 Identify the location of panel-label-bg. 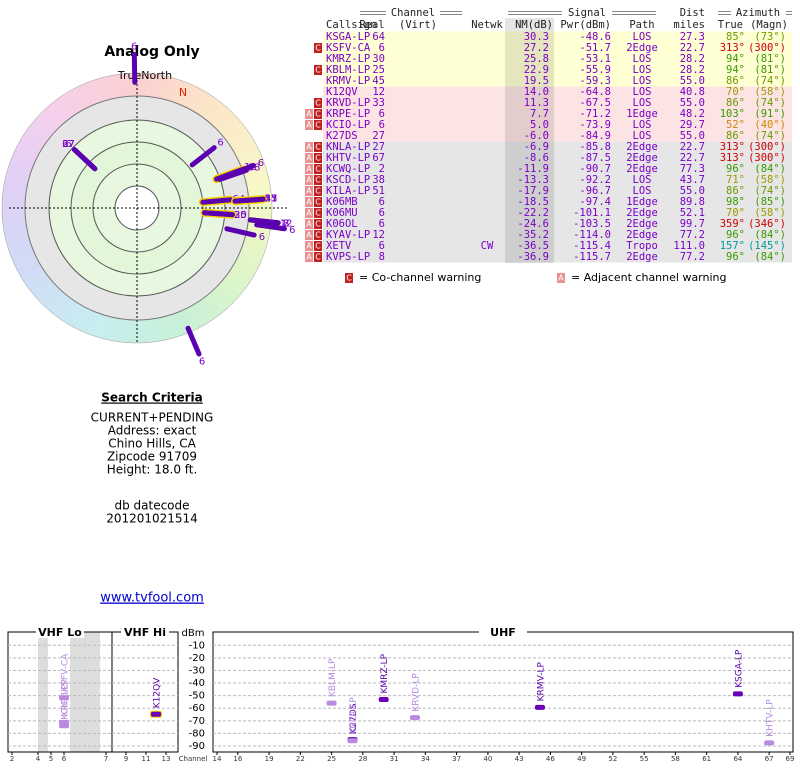
(60, 632).